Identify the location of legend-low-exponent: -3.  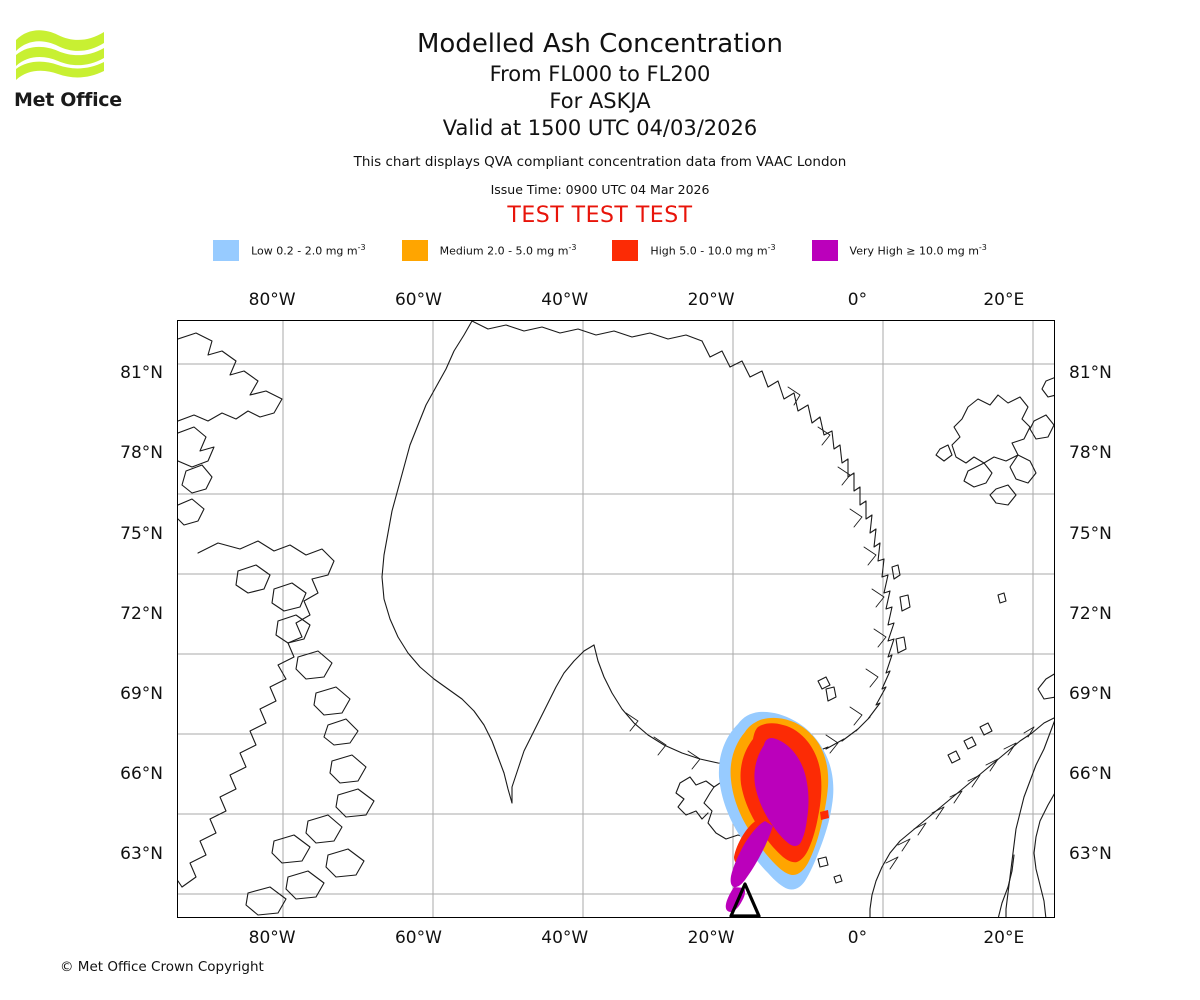
(361, 248).